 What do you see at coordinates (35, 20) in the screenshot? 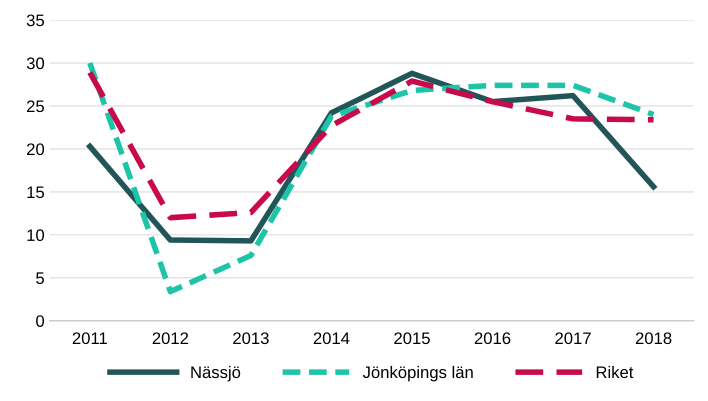
I see `y-tick-label: 35` at bounding box center [35, 20].